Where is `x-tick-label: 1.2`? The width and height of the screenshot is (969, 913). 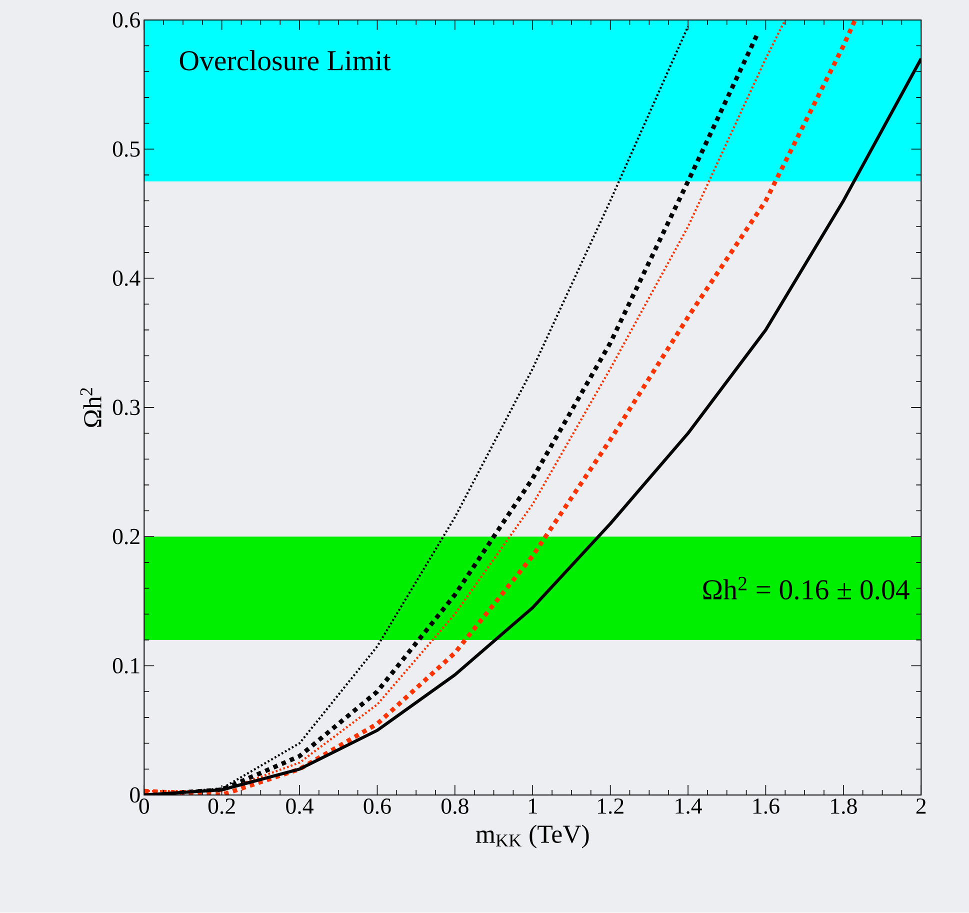 x-tick-label: 1.2 is located at coordinates (611, 806).